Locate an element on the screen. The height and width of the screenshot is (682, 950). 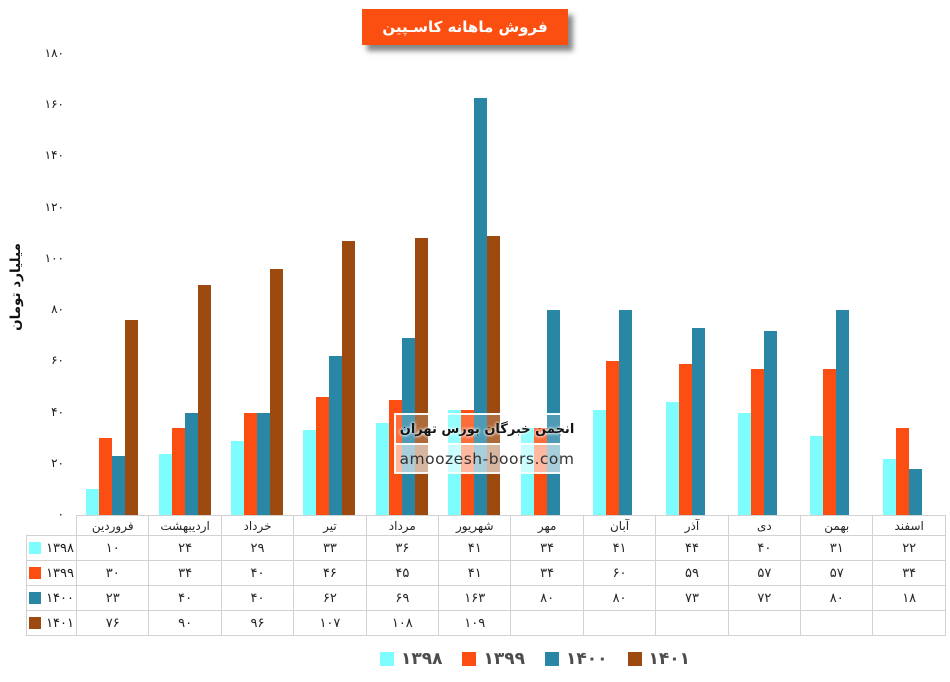
month-header-8: آبان is located at coordinates (619, 525).